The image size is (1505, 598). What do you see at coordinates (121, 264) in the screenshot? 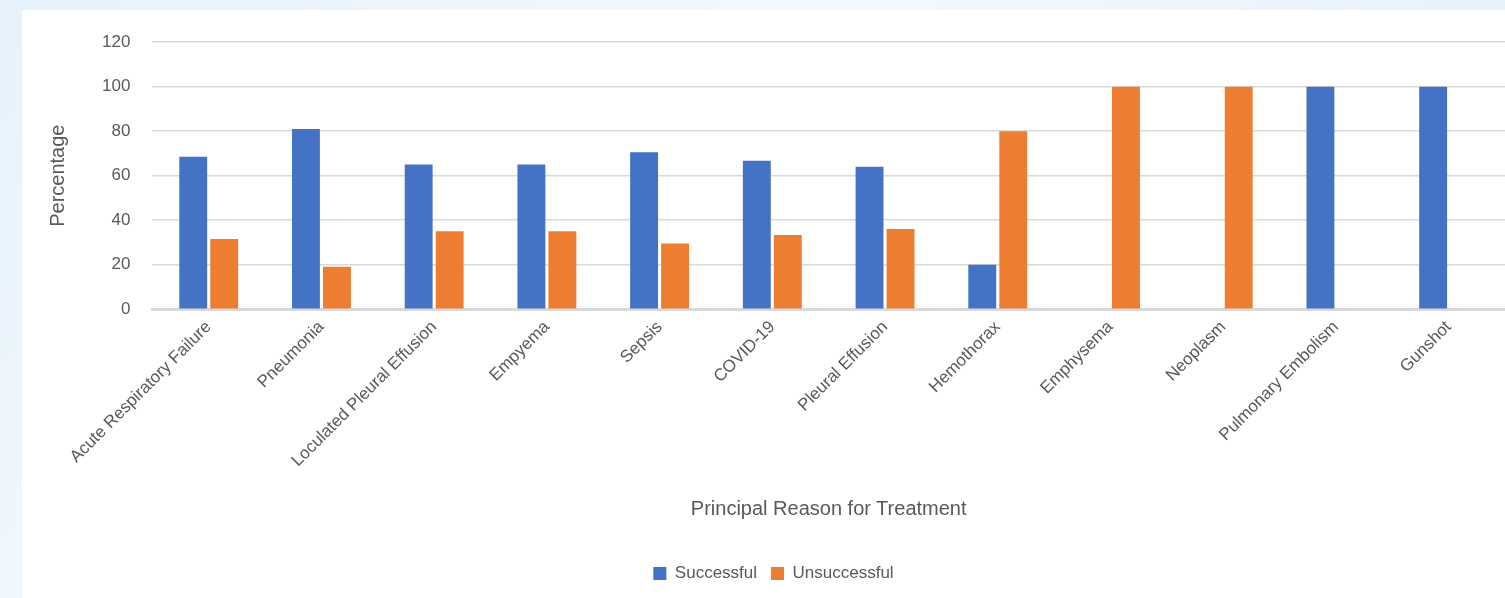
I see `y-tick-label: 20` at bounding box center [121, 264].